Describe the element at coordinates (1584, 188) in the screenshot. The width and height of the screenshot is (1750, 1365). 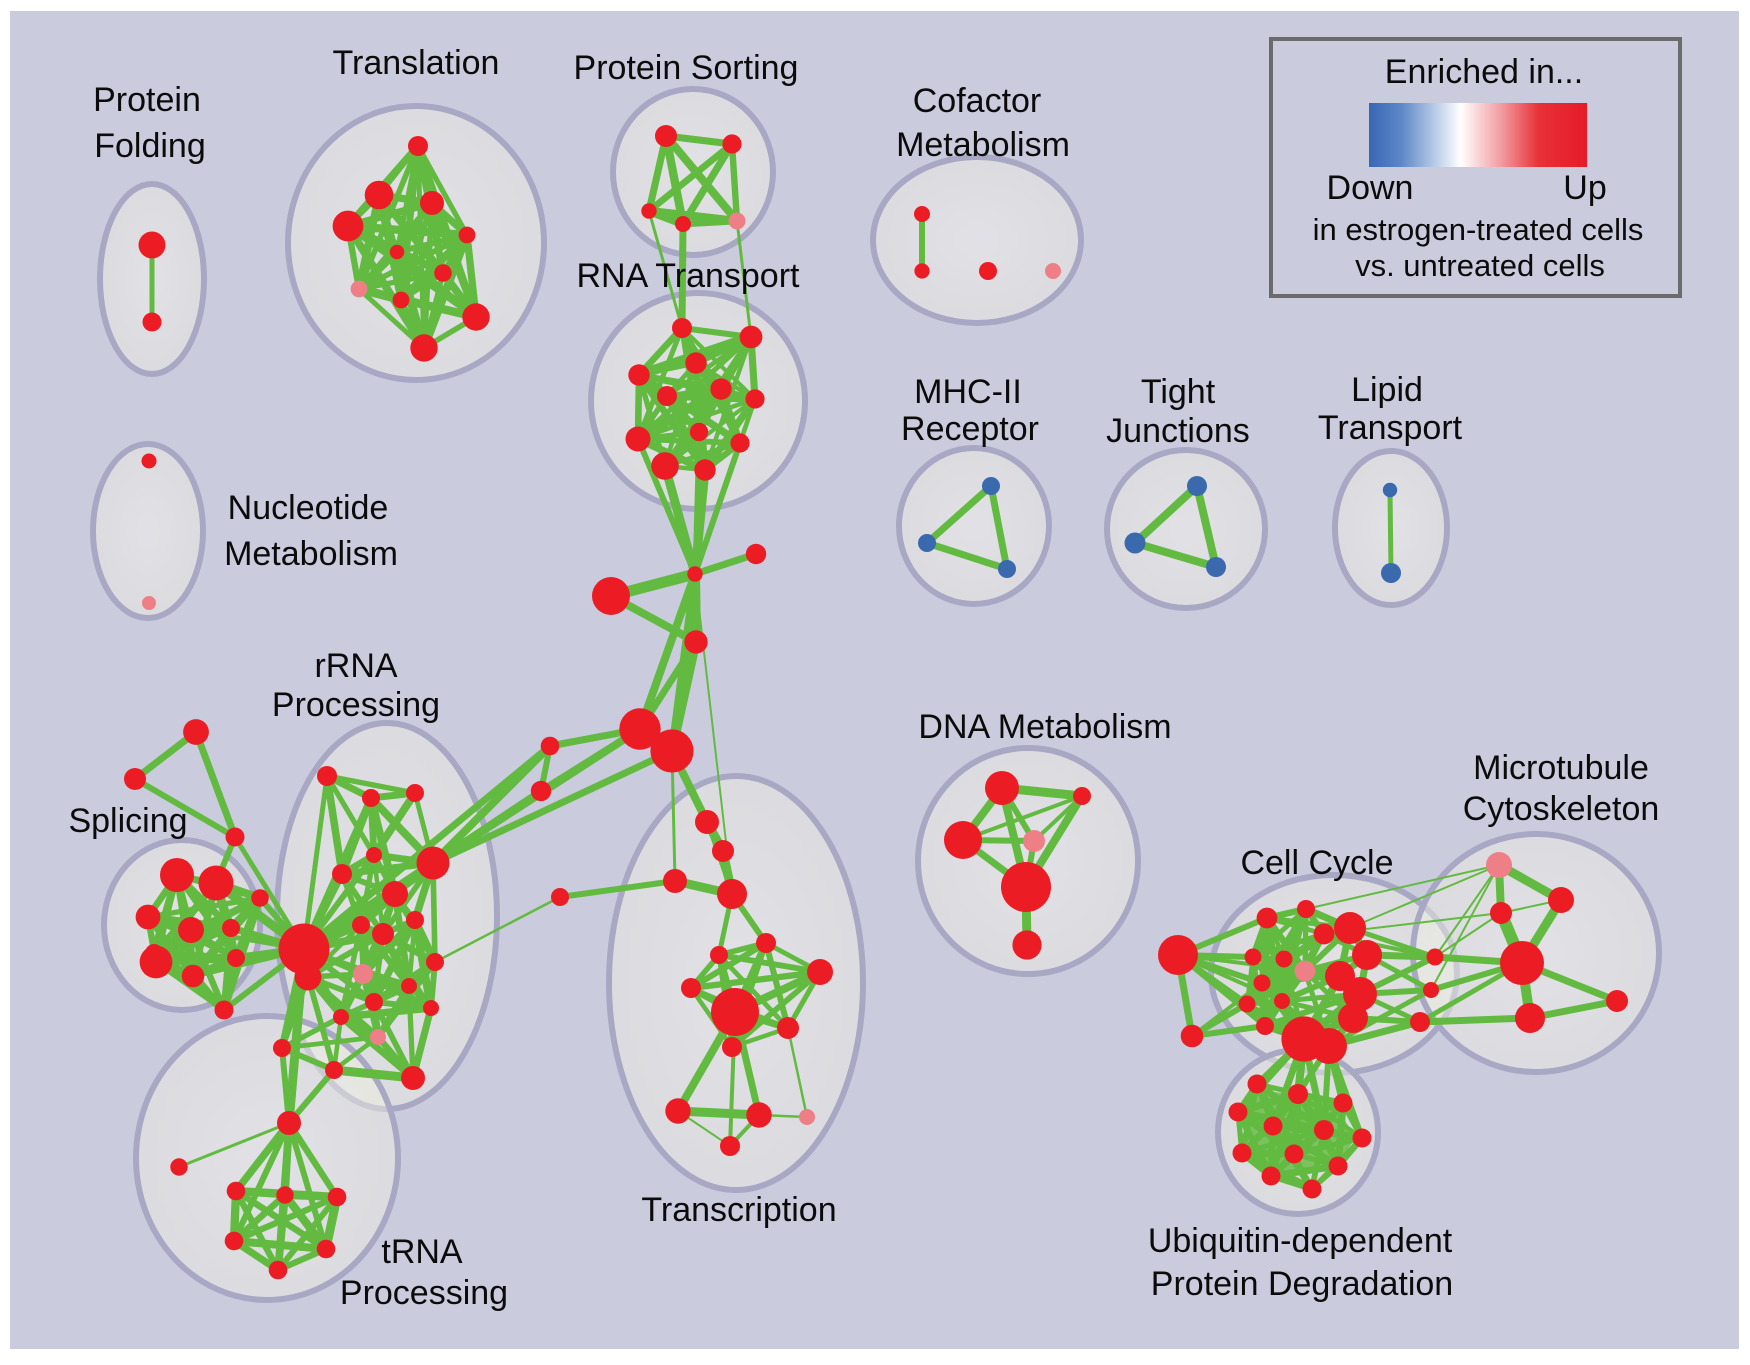
I see `svg-text: Up` at that location.